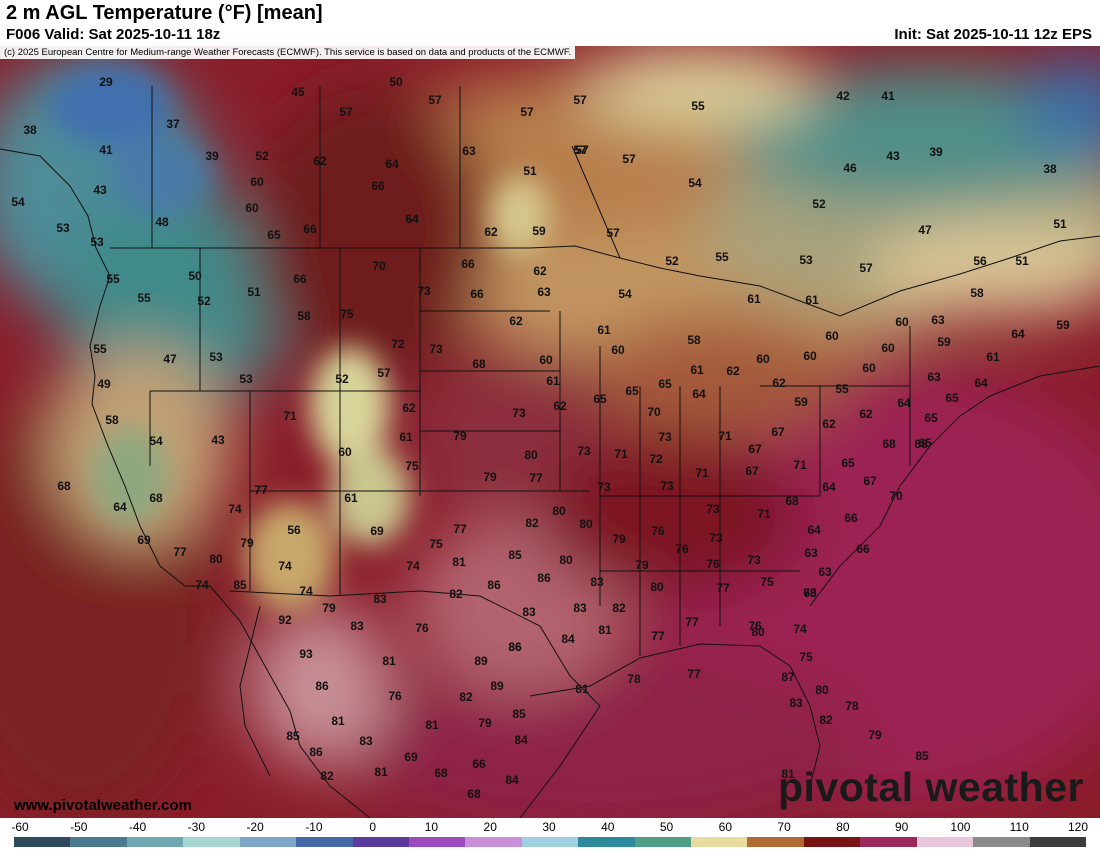 Image resolution: width=1100 pixels, height=850 pixels. Describe the element at coordinates (888, 96) in the screenshot. I see `temperature-value-label: 41` at that location.